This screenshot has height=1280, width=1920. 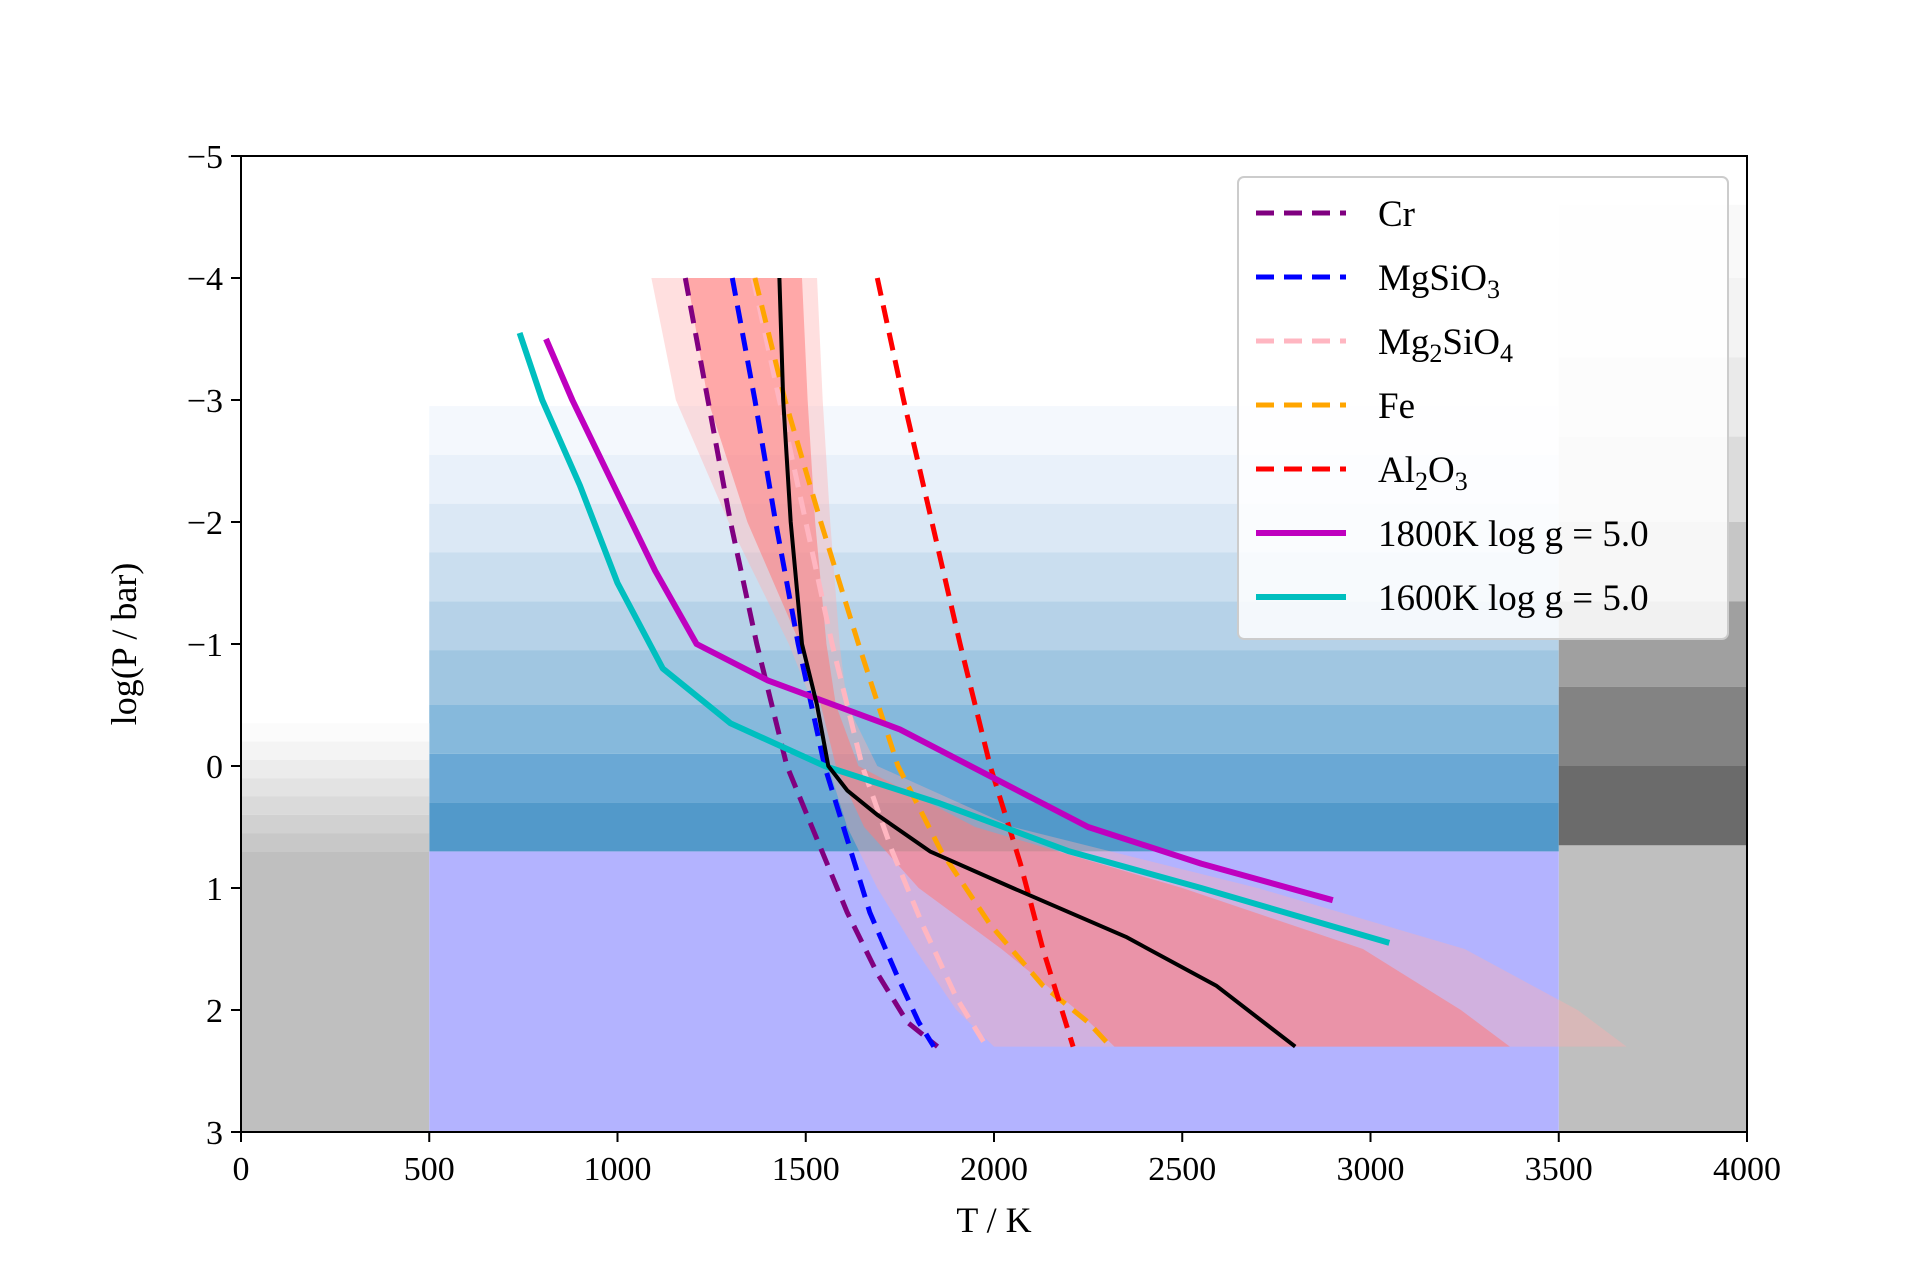 I want to click on y-tick-label: −2, so click(x=205, y=523).